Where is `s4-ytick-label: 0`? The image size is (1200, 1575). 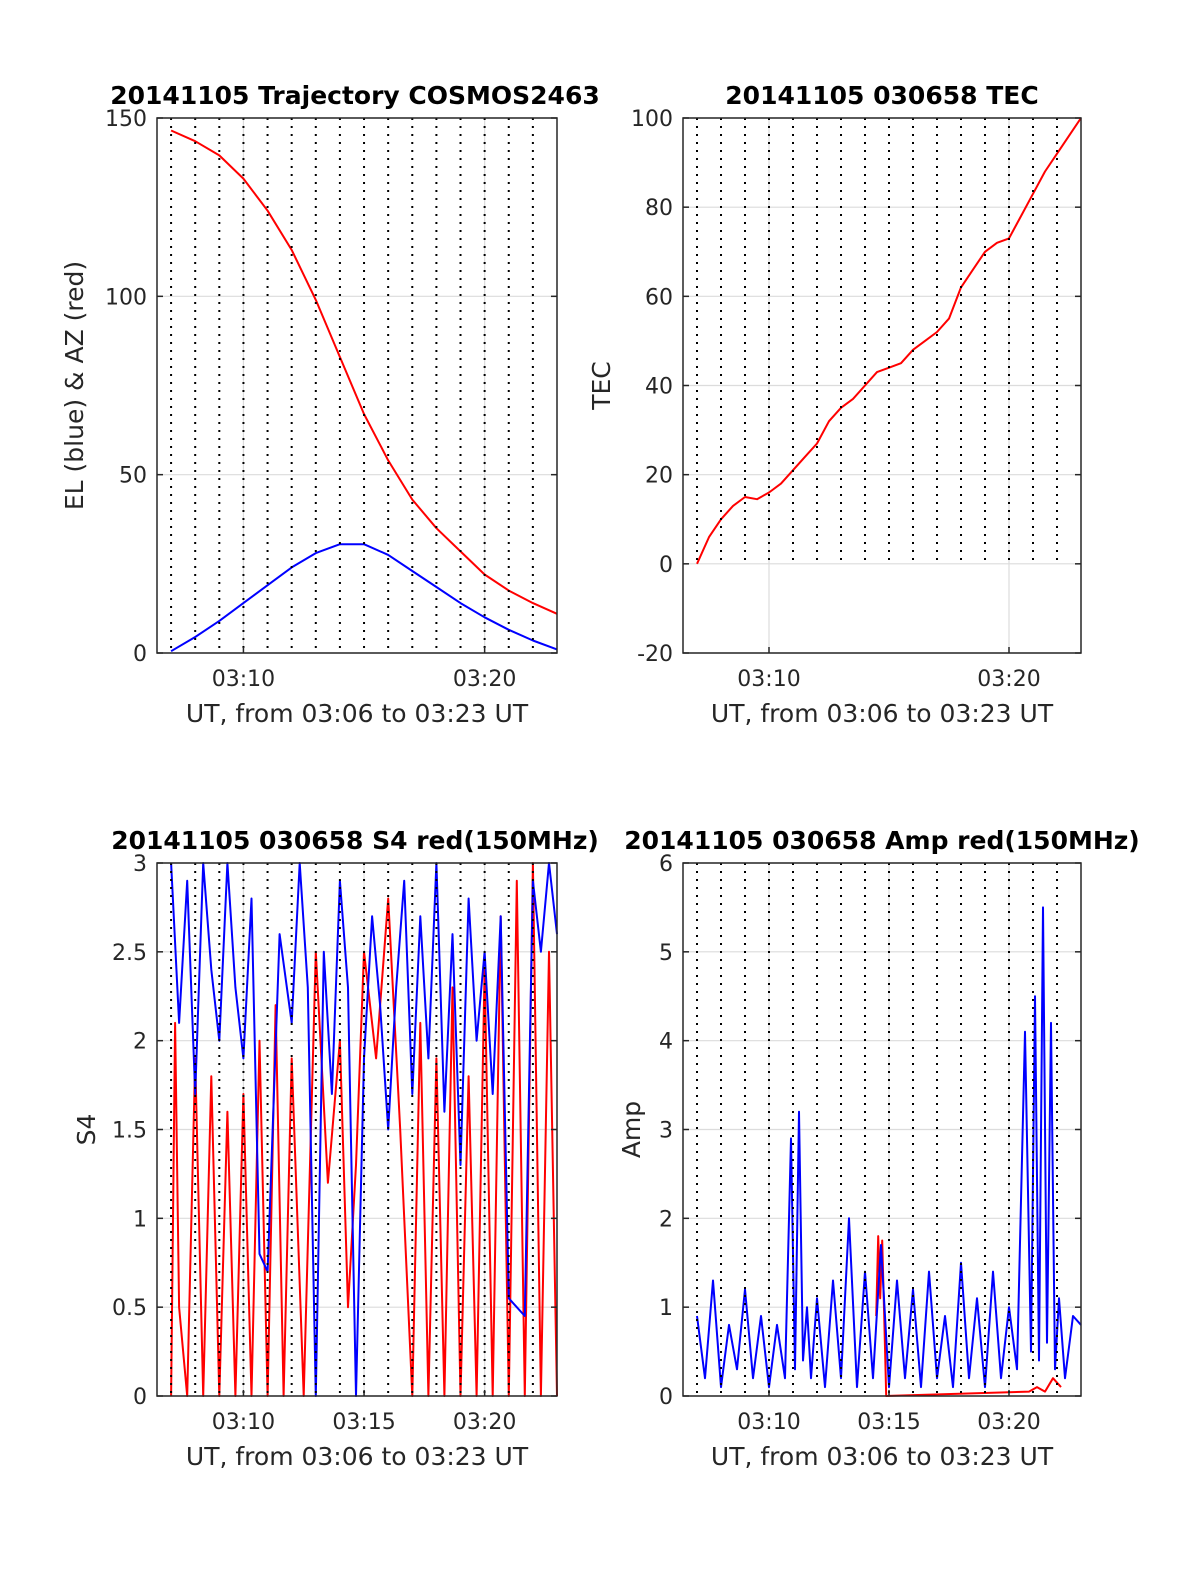
s4-ytick-label: 0 is located at coordinates (140, 1397).